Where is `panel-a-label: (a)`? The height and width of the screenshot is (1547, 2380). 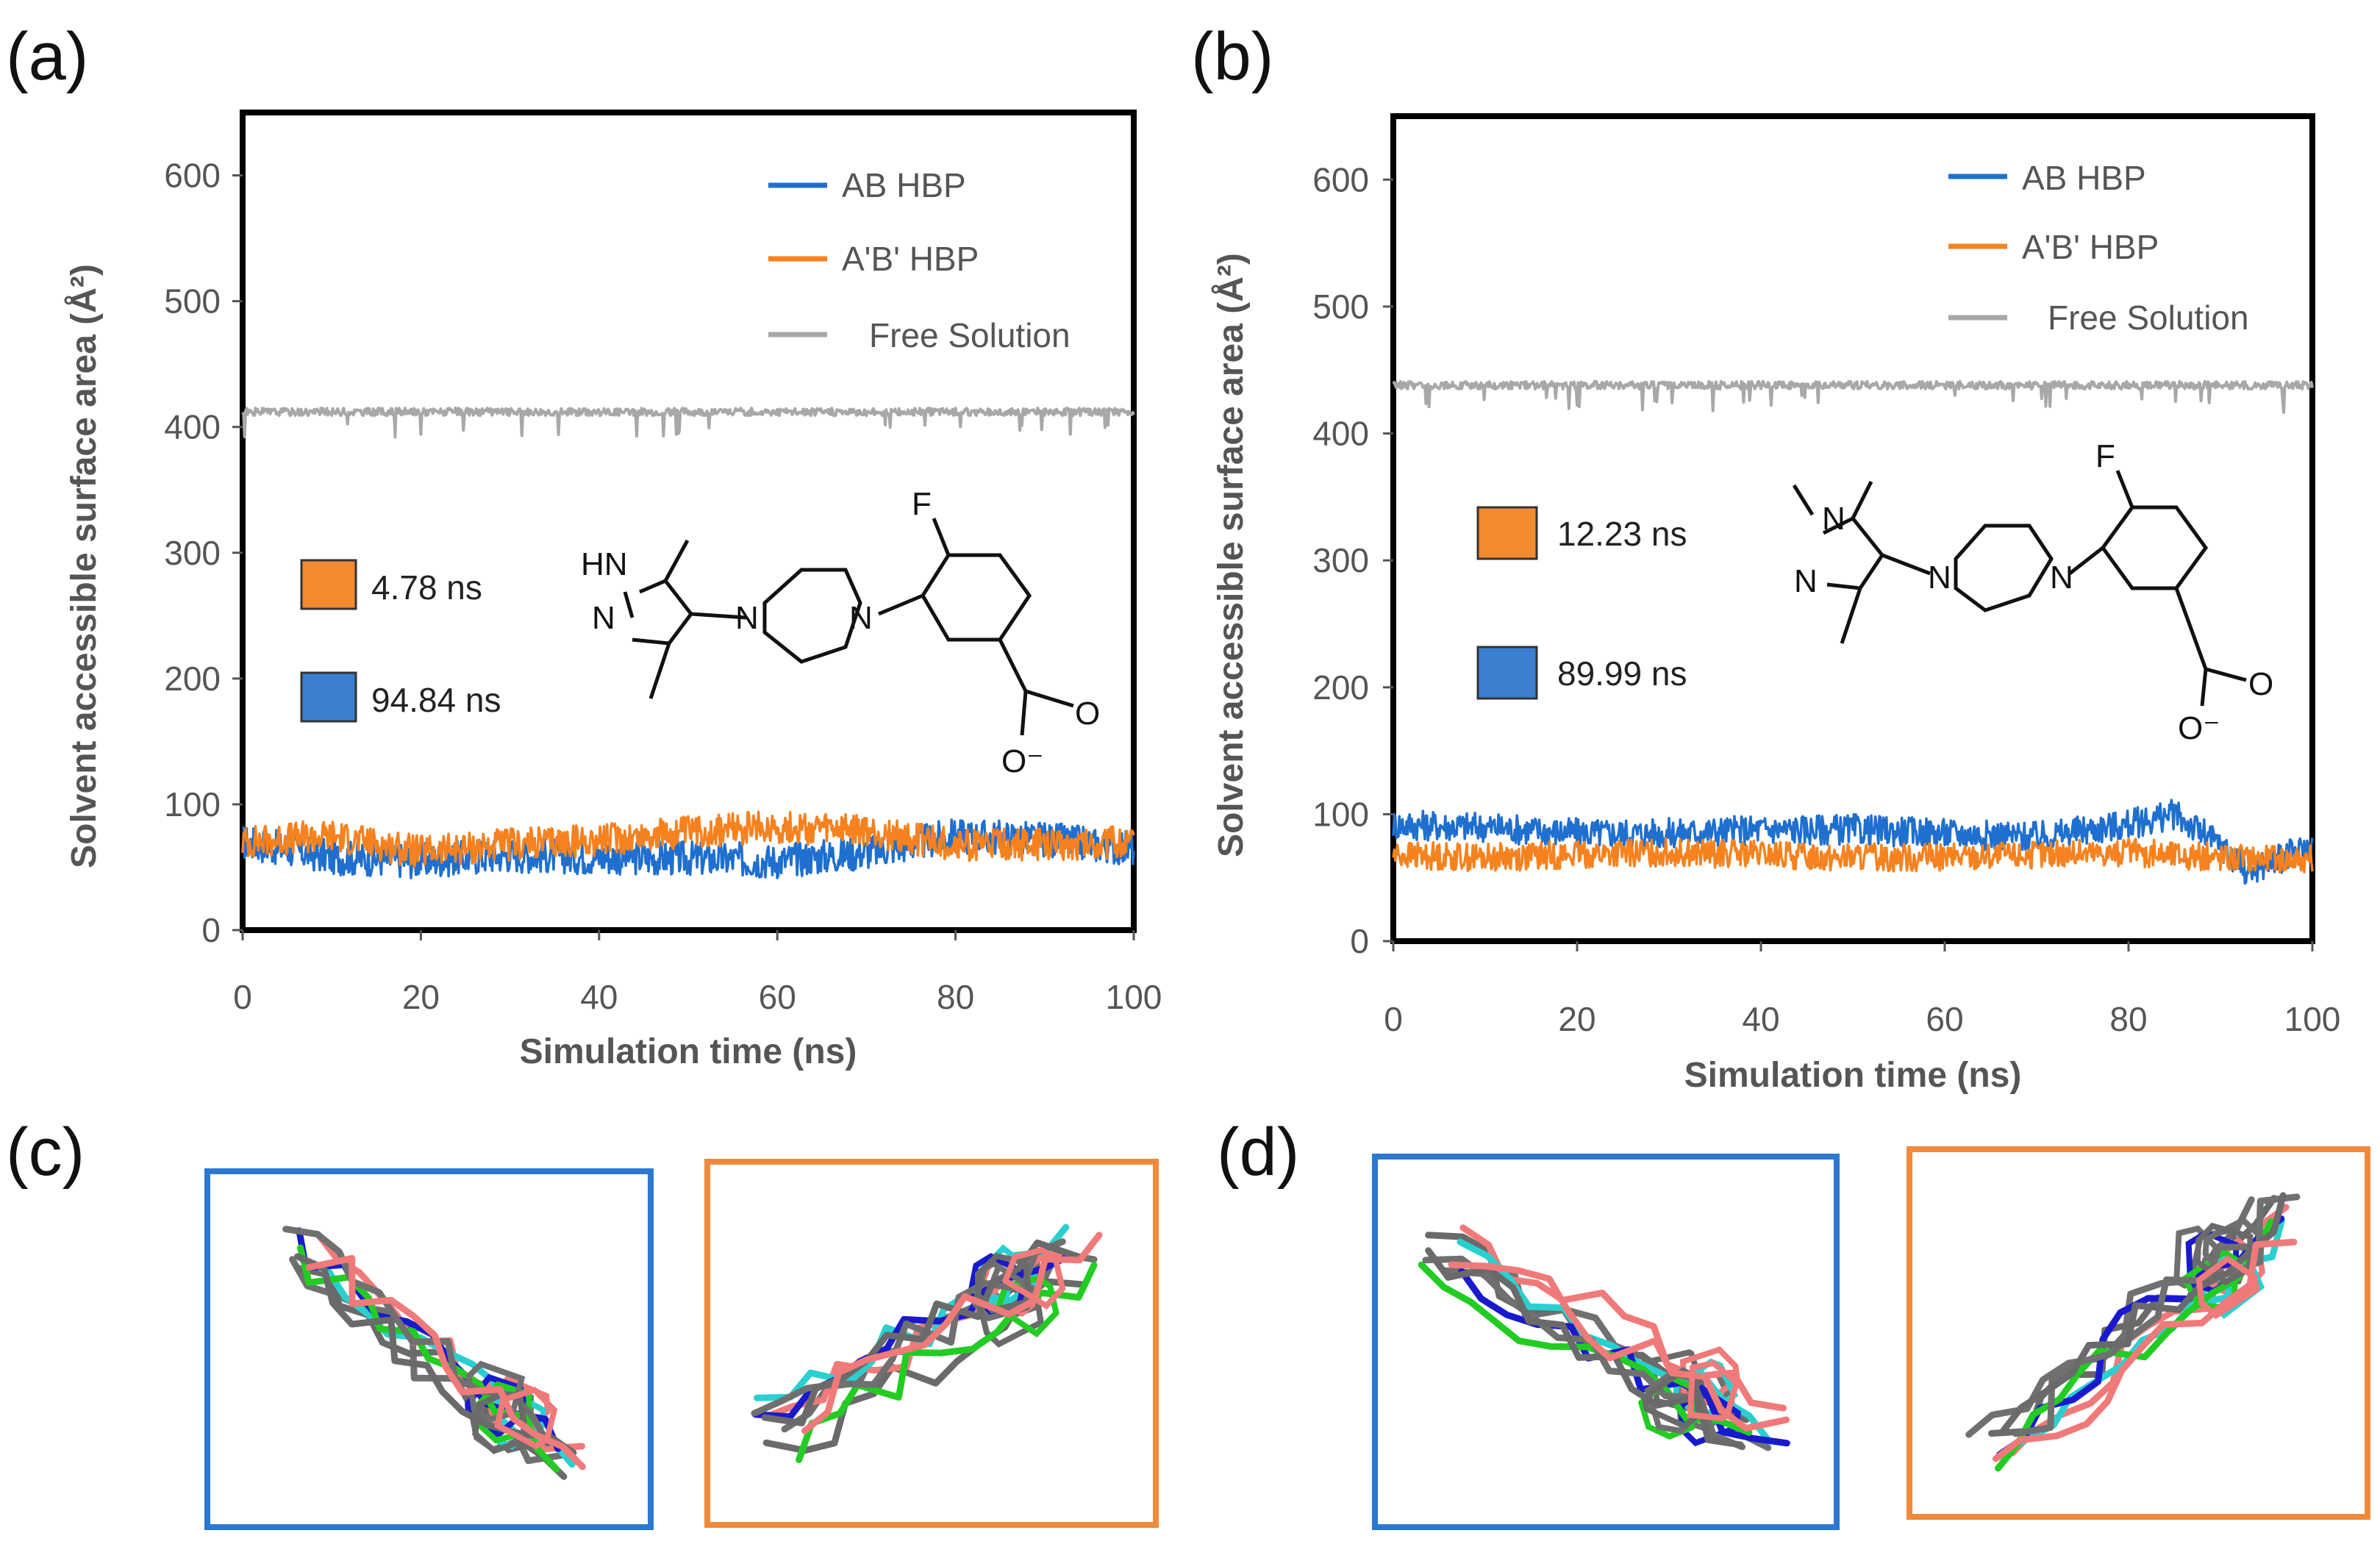
panel-a-label: (a) is located at coordinates (47, 56).